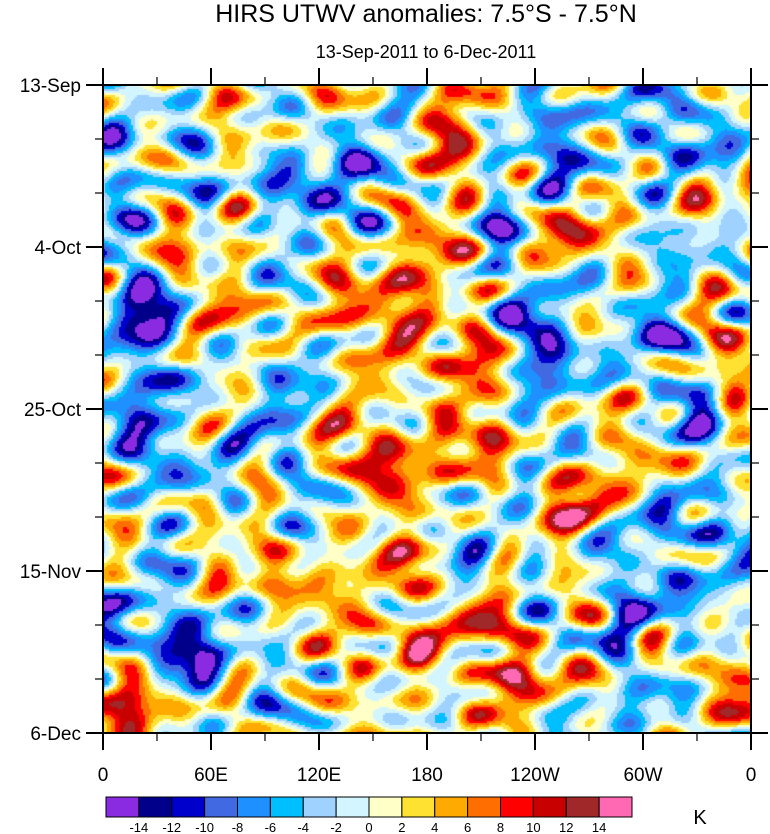 The image size is (770, 834). Describe the element at coordinates (171, 827) in the screenshot. I see `colorbar-level-label: -12` at that location.